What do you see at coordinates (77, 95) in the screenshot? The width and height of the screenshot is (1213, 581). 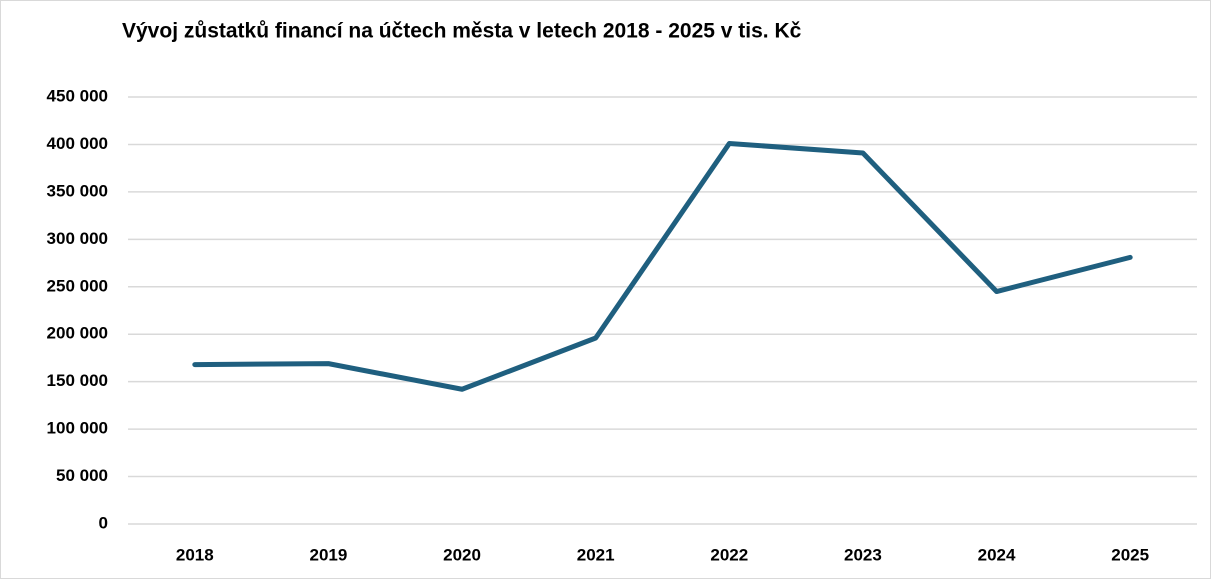 I see `y-tick-label: 450 000` at bounding box center [77, 95].